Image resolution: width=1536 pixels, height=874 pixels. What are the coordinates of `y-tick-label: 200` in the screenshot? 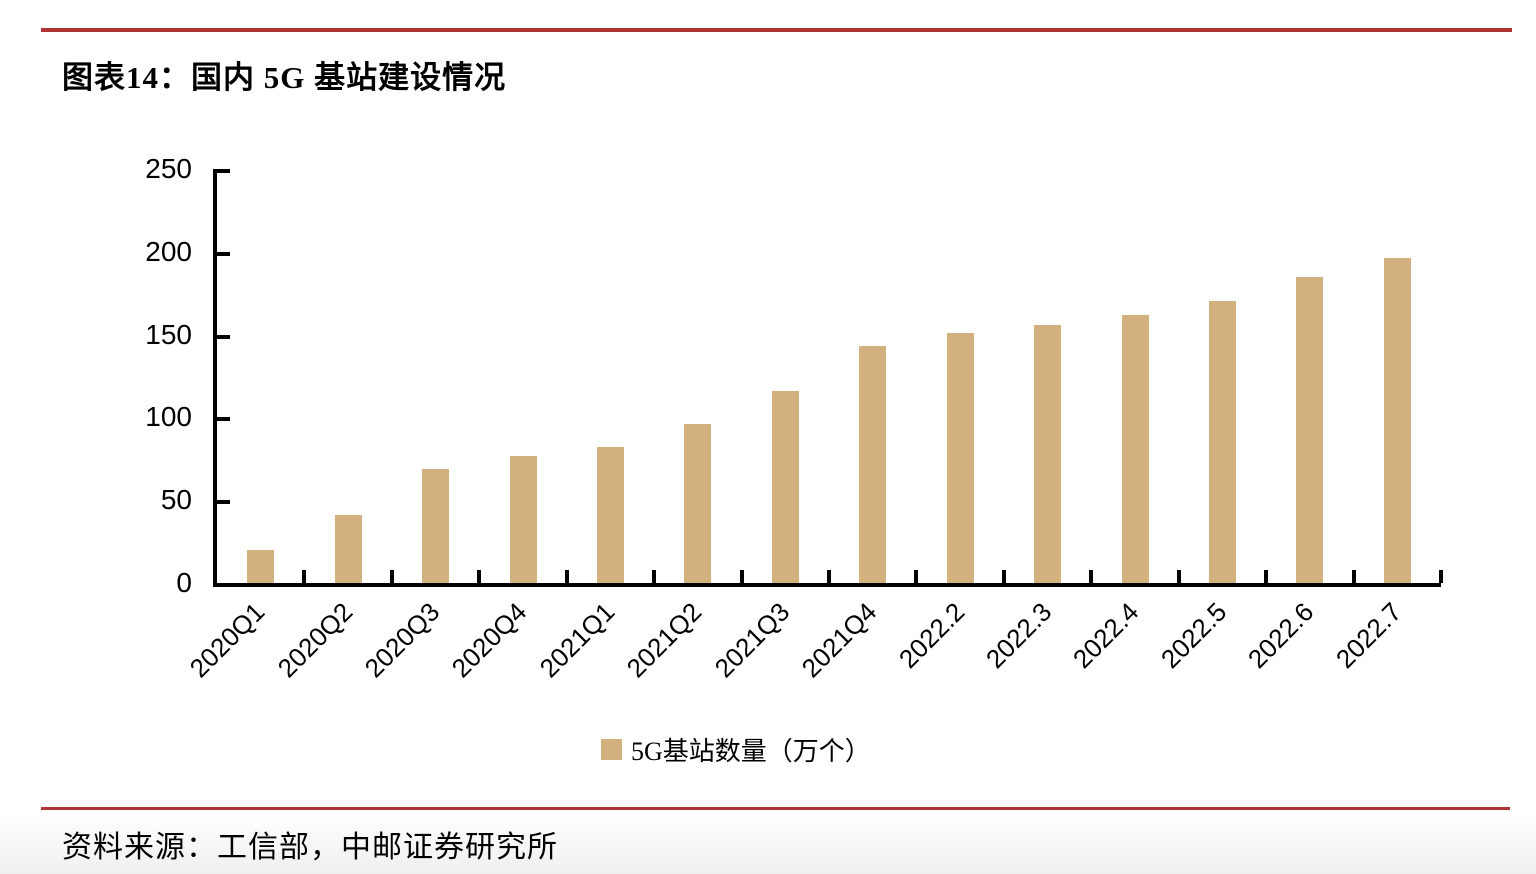 It's located at (168, 251).